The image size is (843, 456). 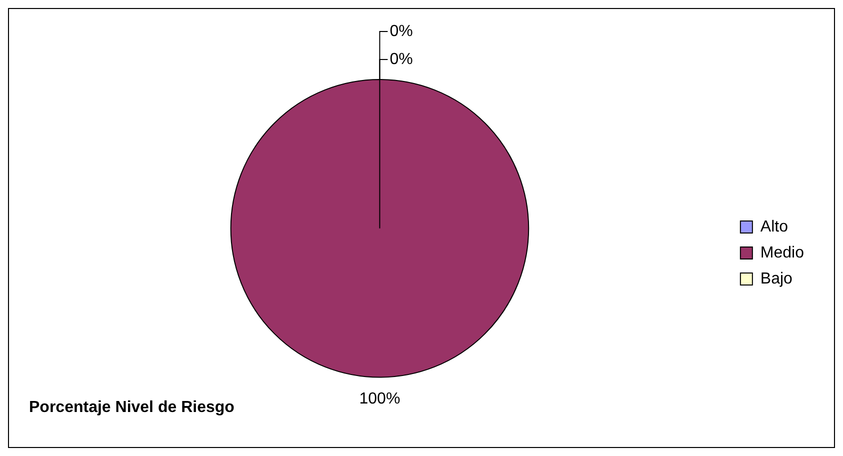 What do you see at coordinates (774, 227) in the screenshot?
I see `legend-label: Alto` at bounding box center [774, 227].